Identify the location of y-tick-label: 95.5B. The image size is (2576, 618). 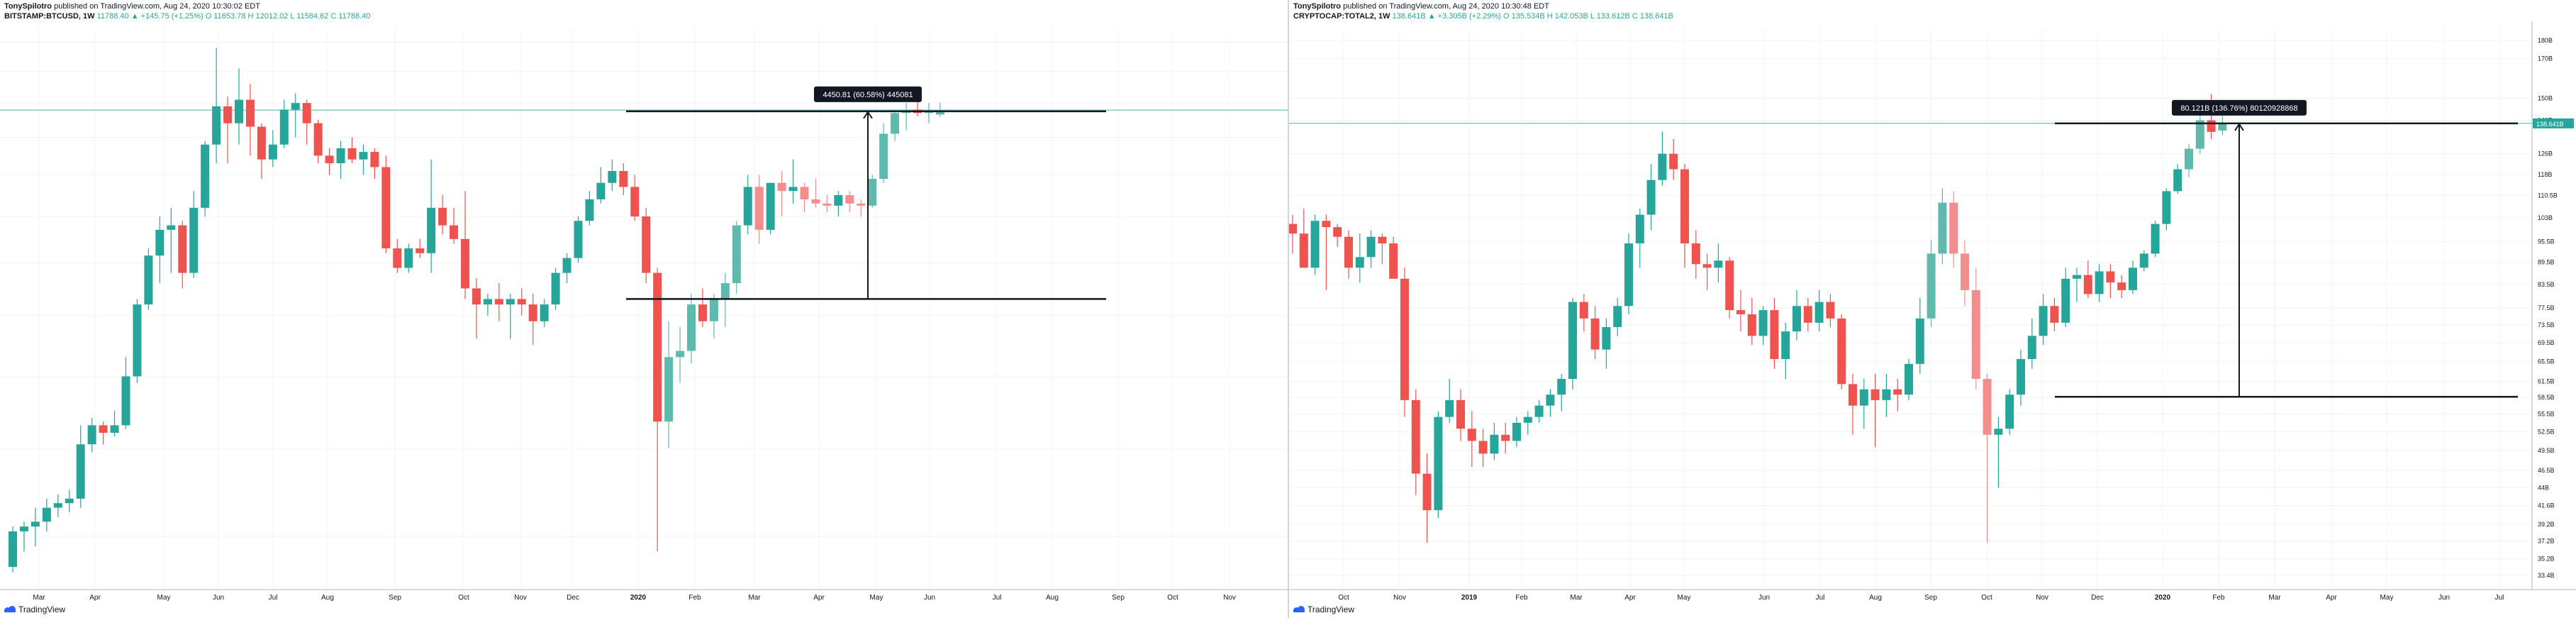
(2546, 241).